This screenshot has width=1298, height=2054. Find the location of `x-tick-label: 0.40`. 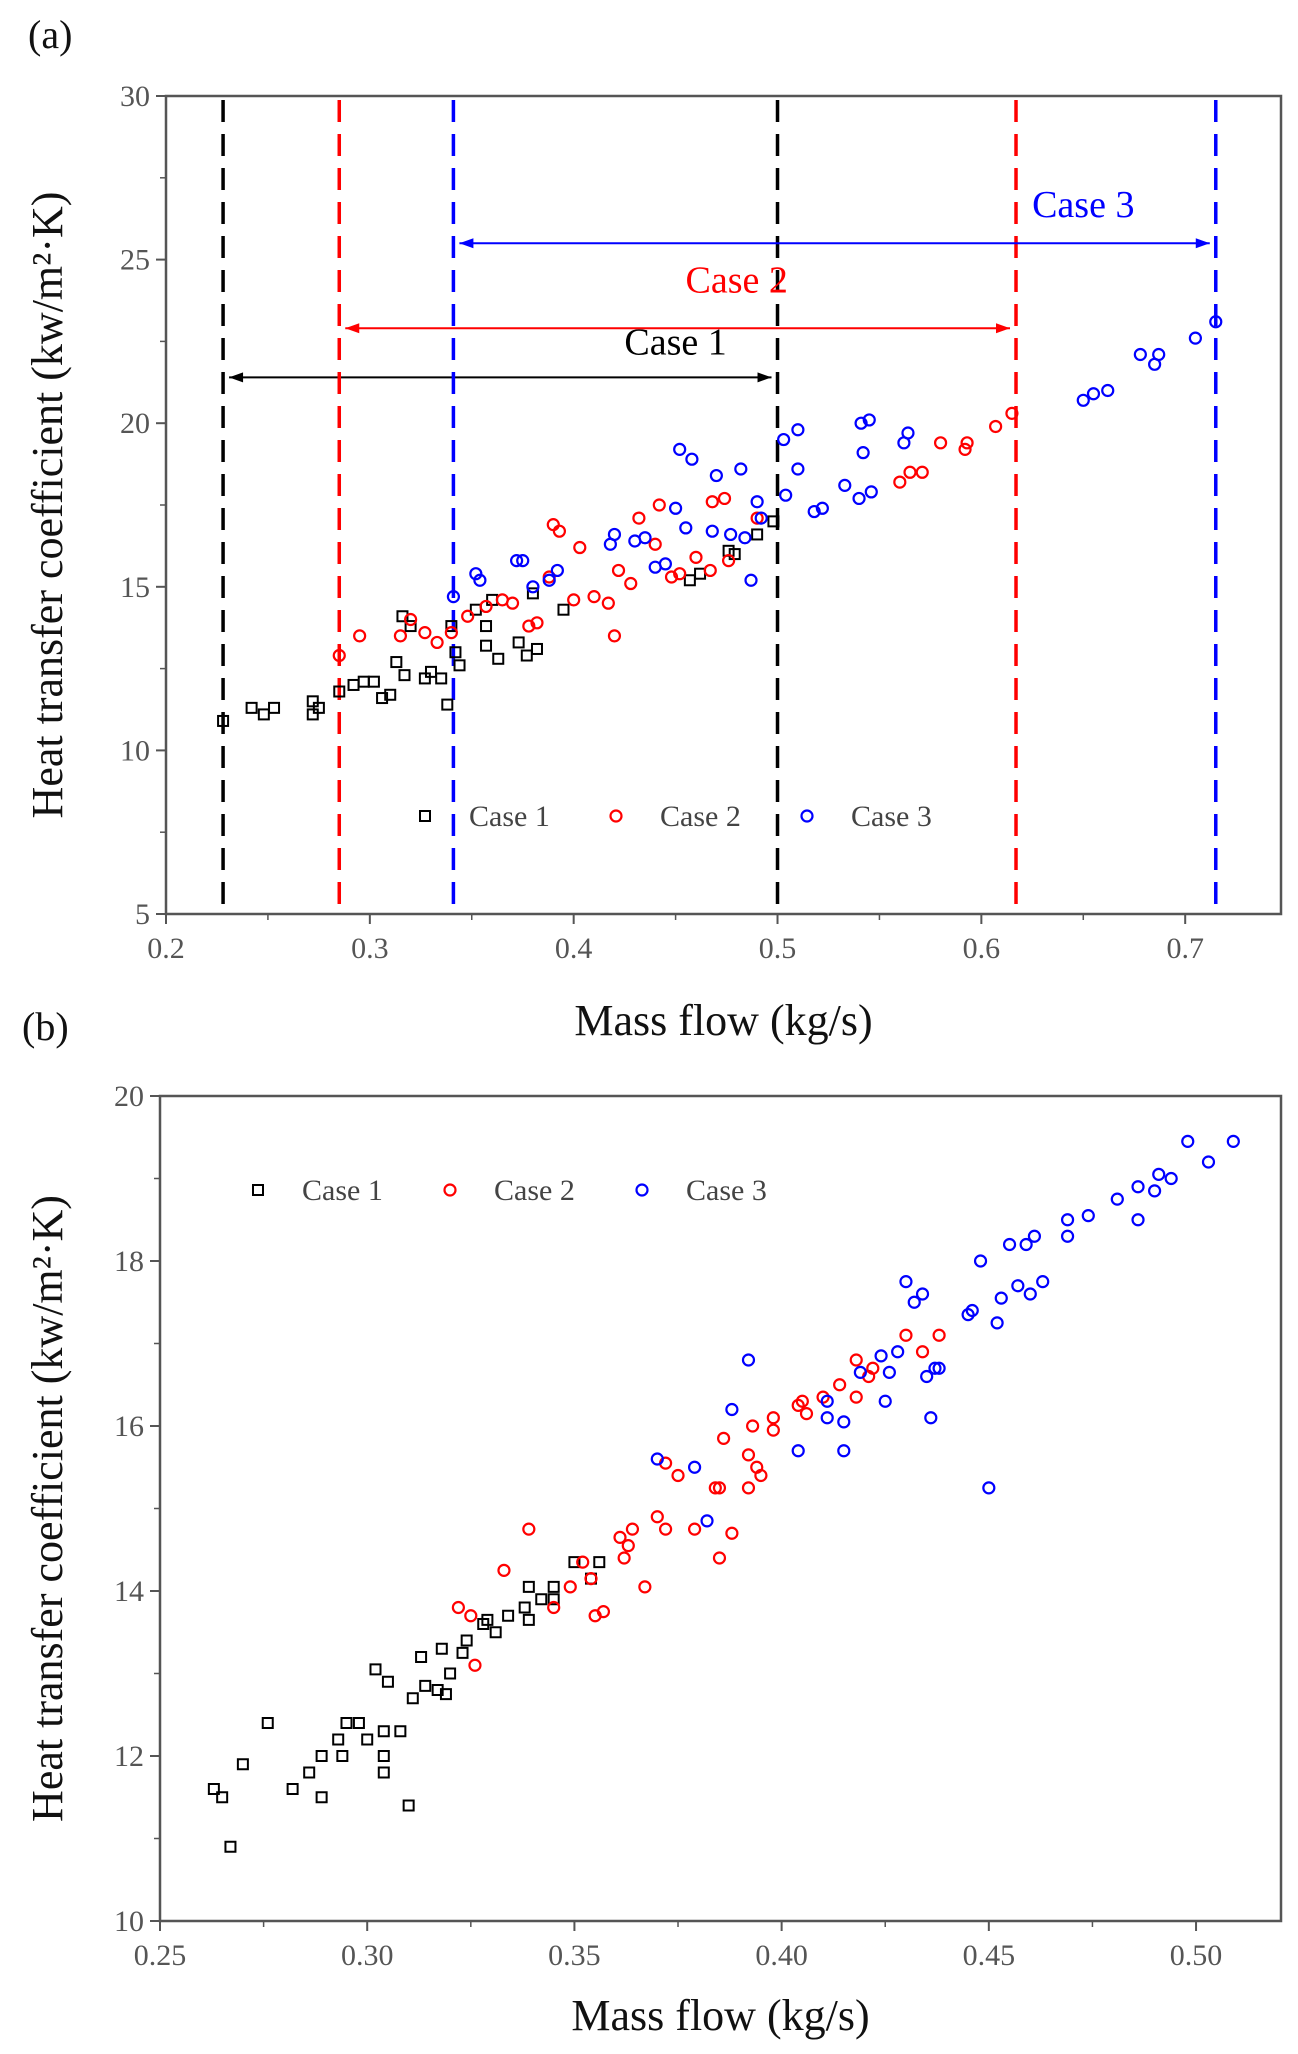

x-tick-label: 0.40 is located at coordinates (781, 1955).